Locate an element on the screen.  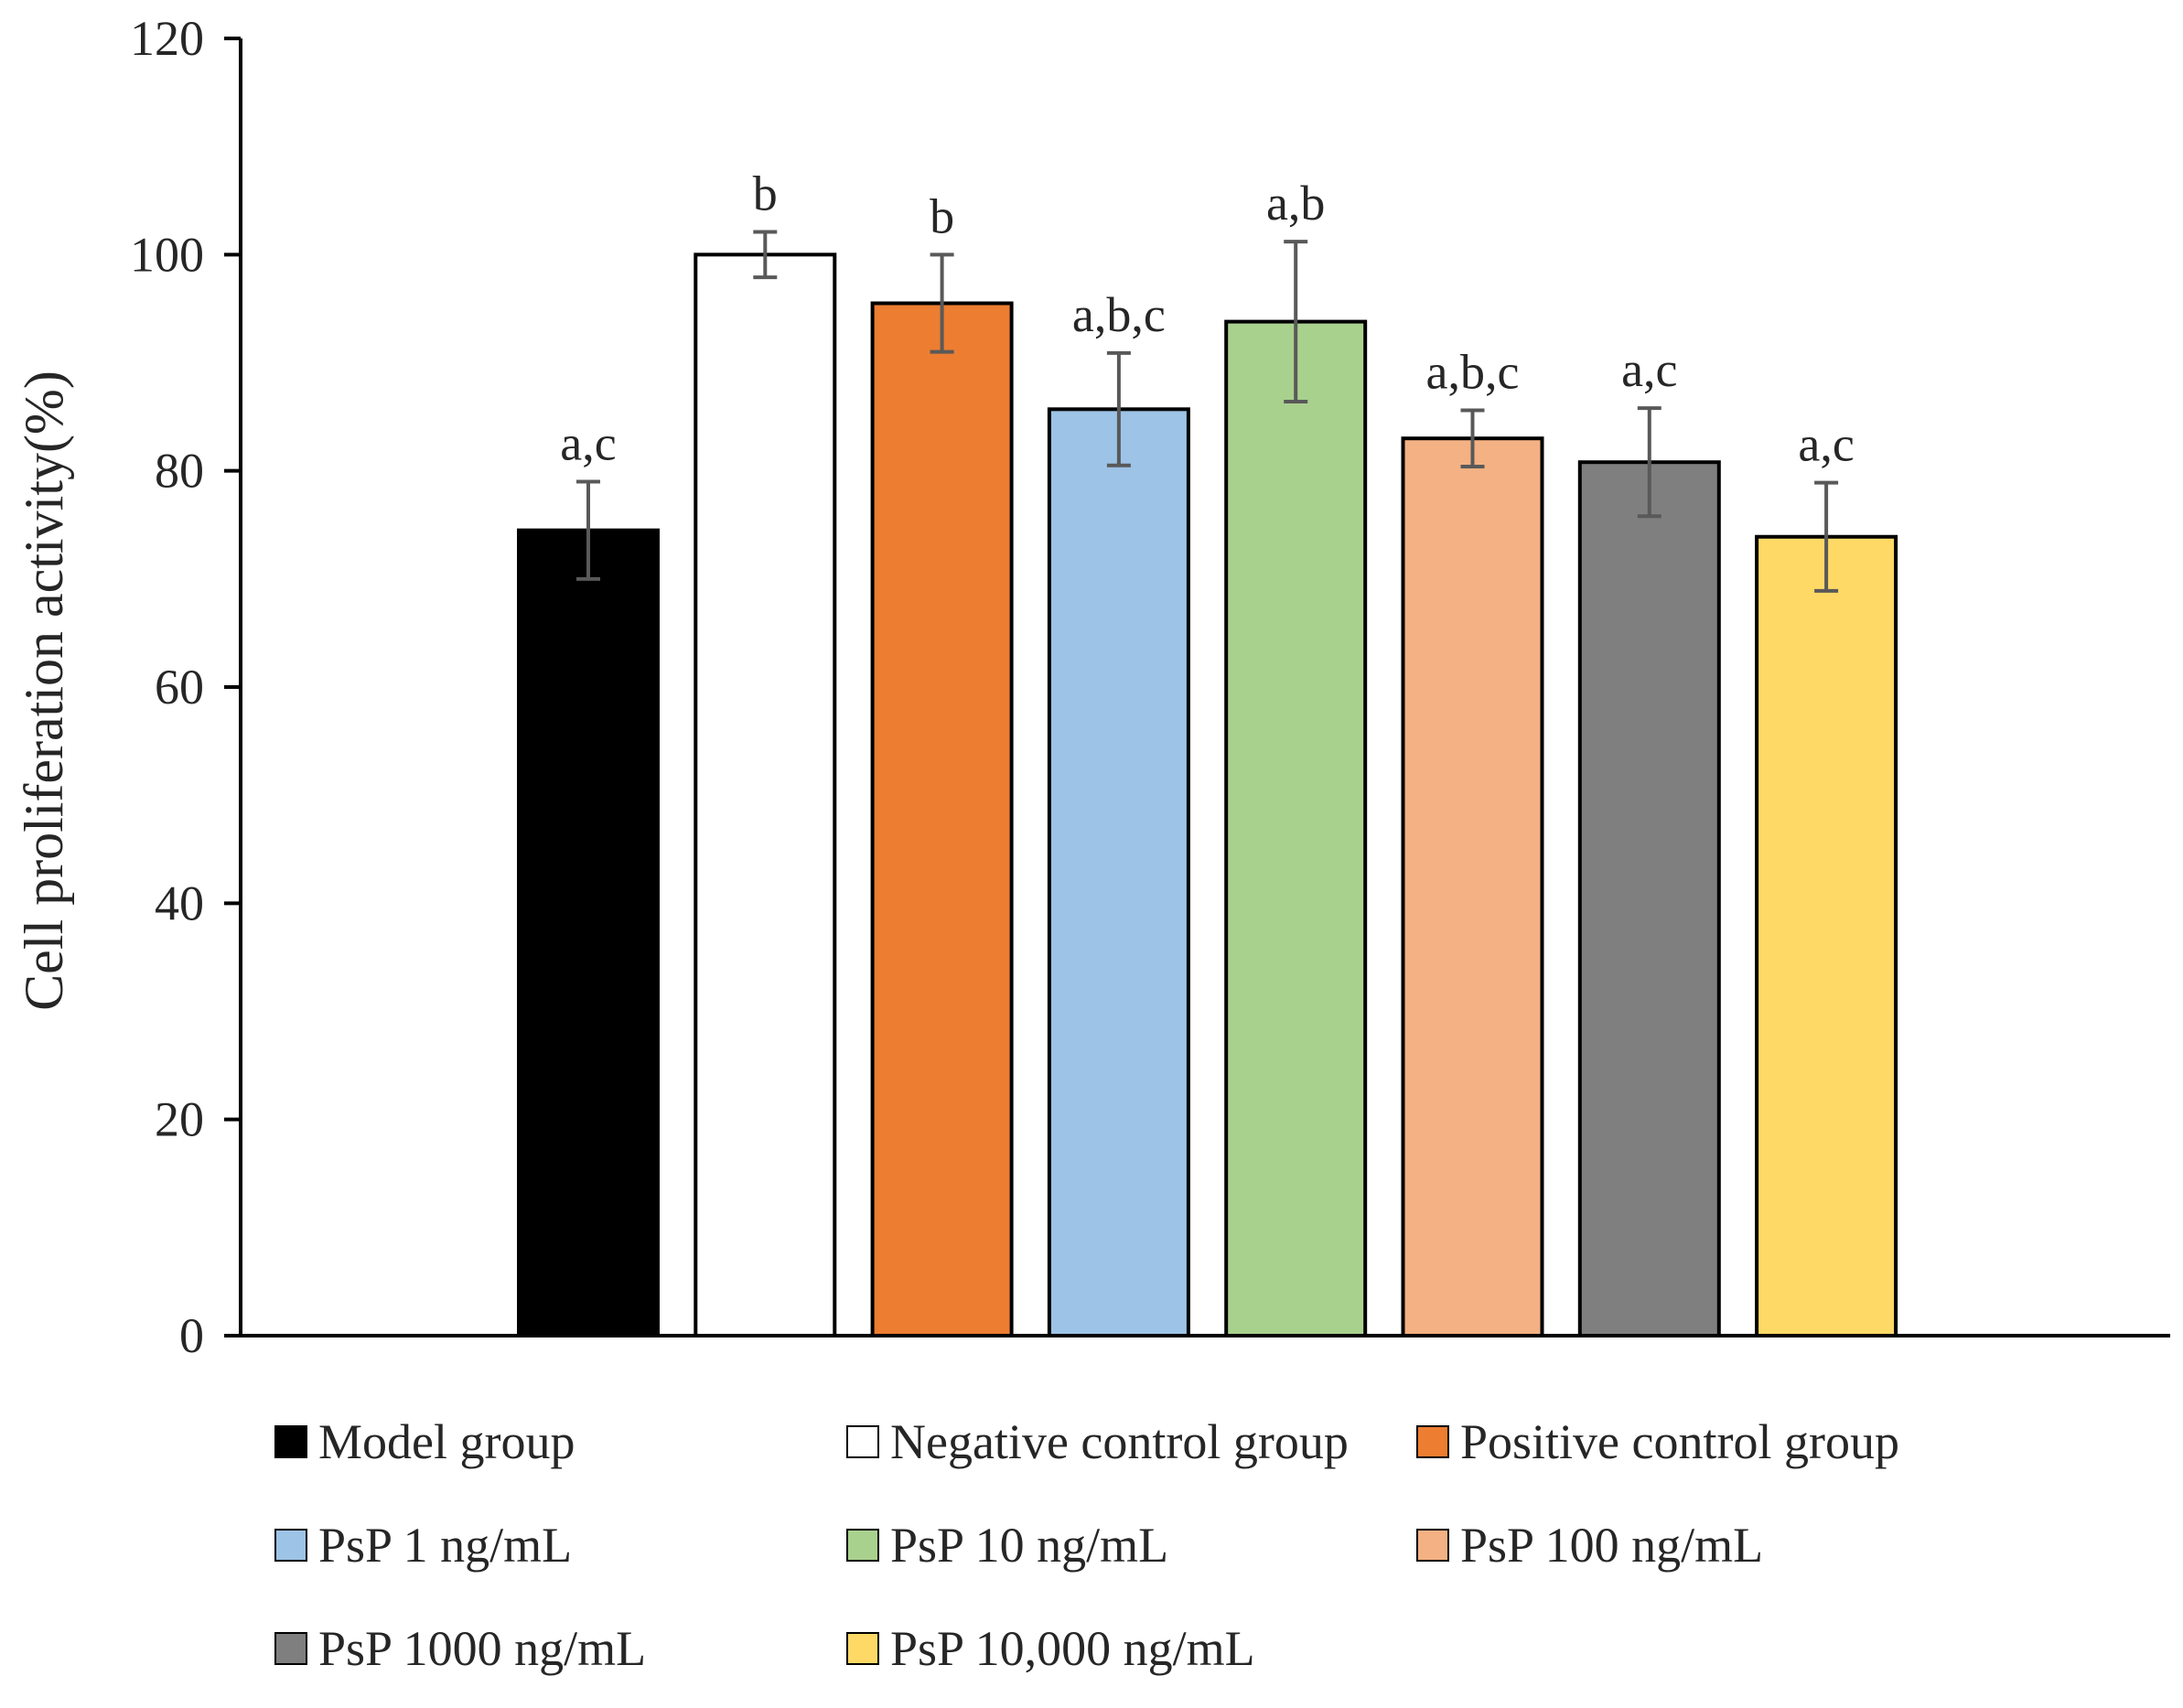
legend-label: PsP 10,000 ng/mL is located at coordinates (1072, 1648).